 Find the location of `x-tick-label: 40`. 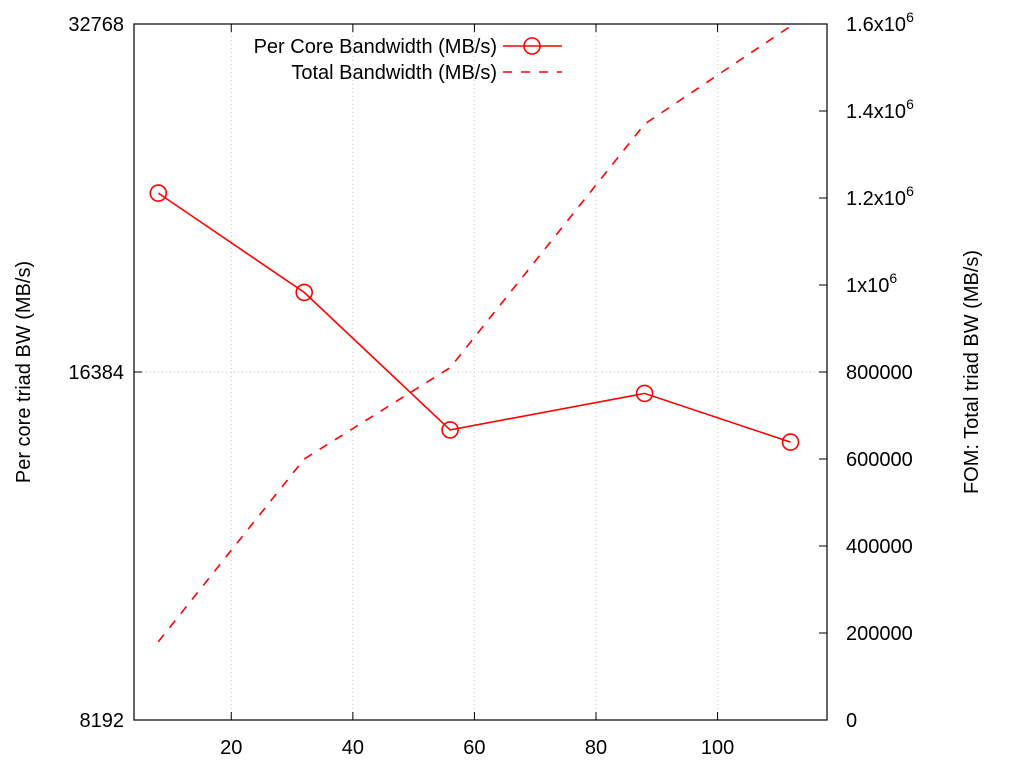

x-tick-label: 40 is located at coordinates (353, 748).